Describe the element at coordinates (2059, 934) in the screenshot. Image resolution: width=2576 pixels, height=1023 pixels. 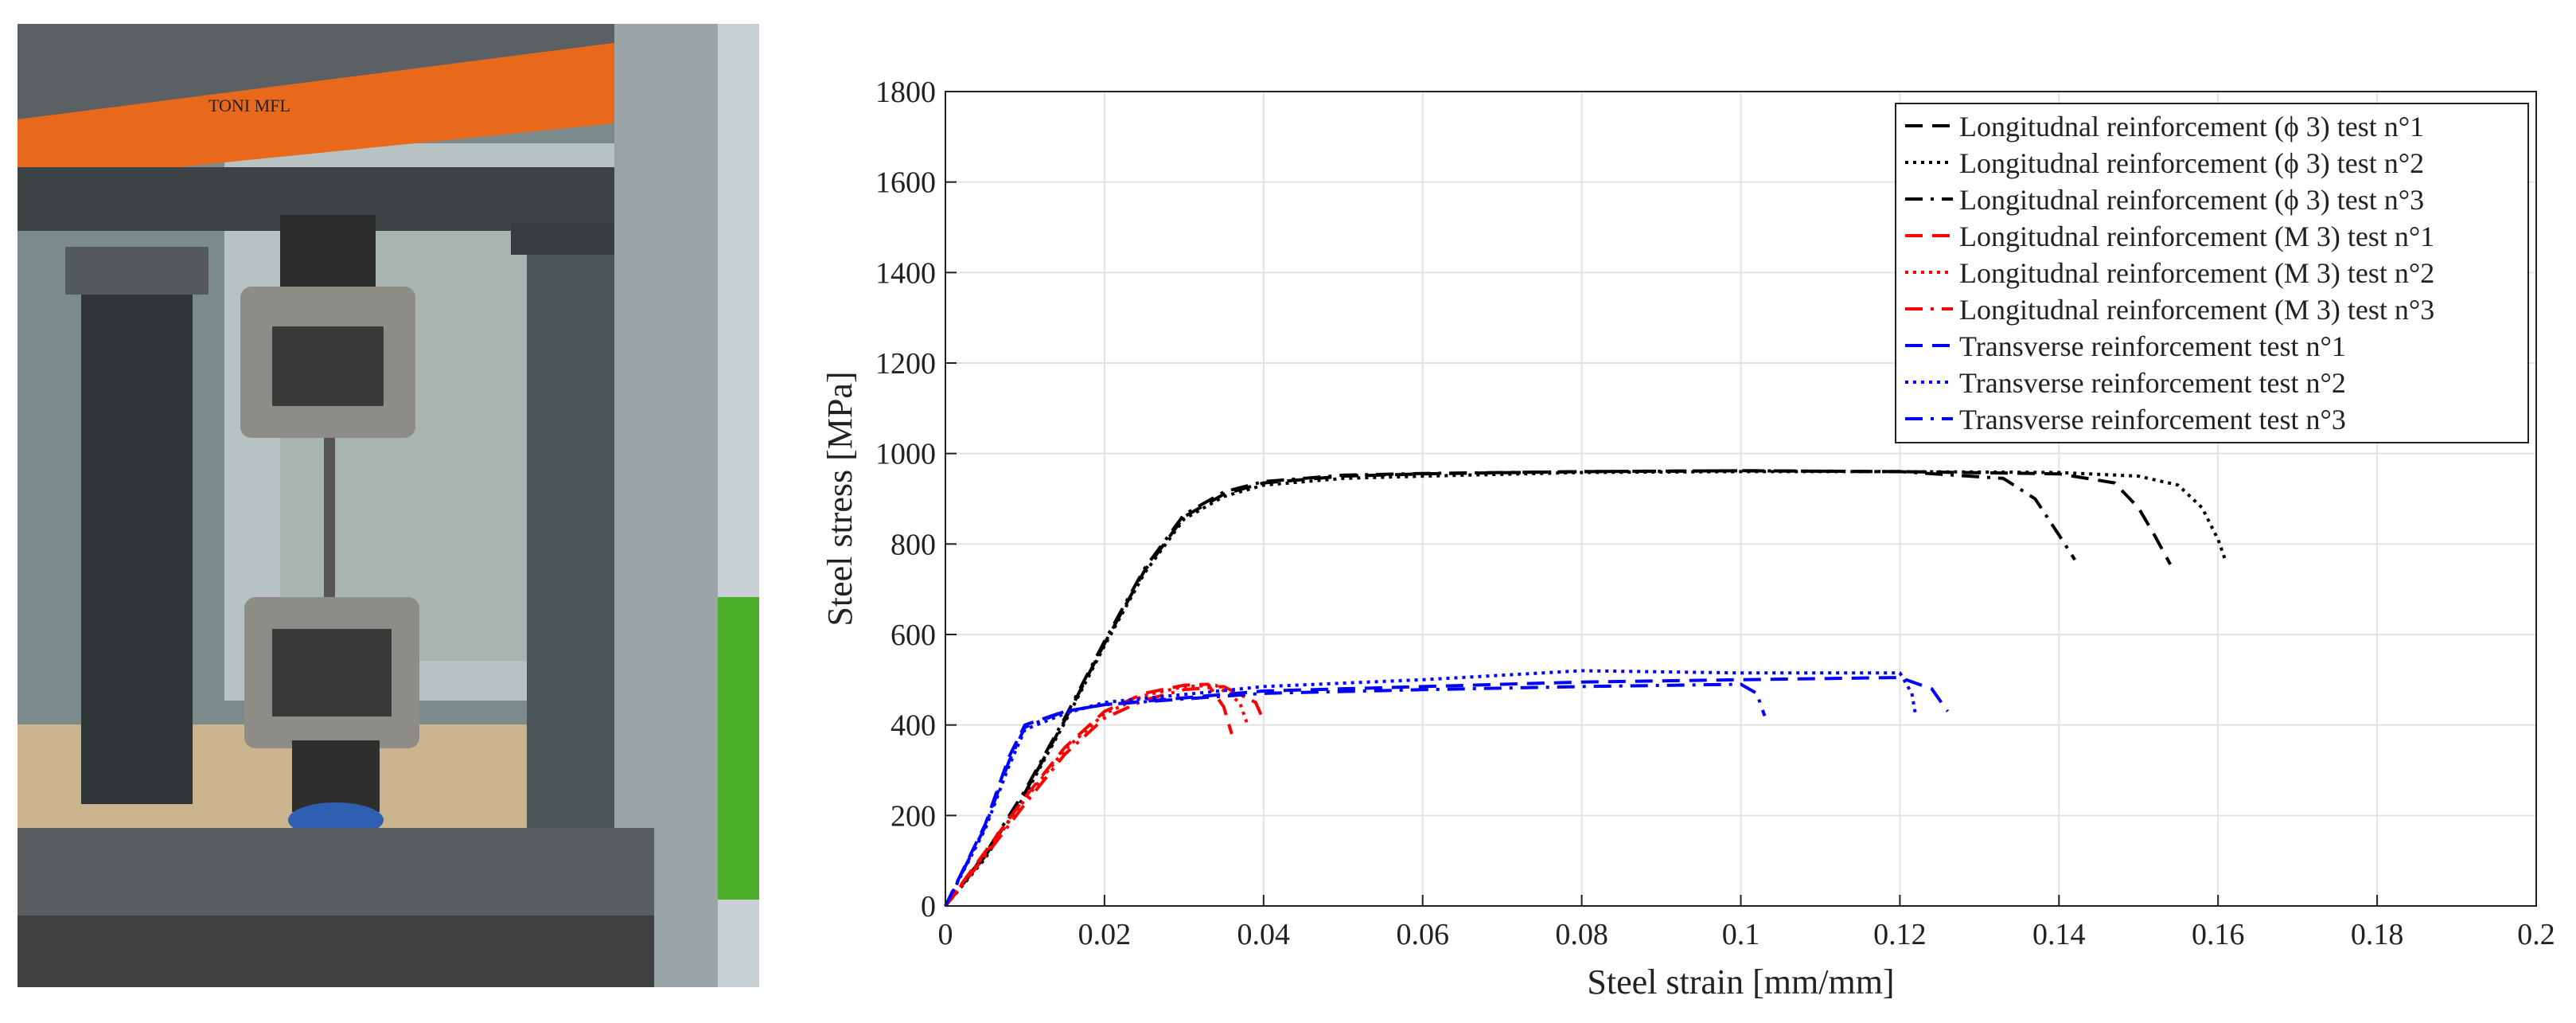
I see `x-tick-label: 0.14` at that location.